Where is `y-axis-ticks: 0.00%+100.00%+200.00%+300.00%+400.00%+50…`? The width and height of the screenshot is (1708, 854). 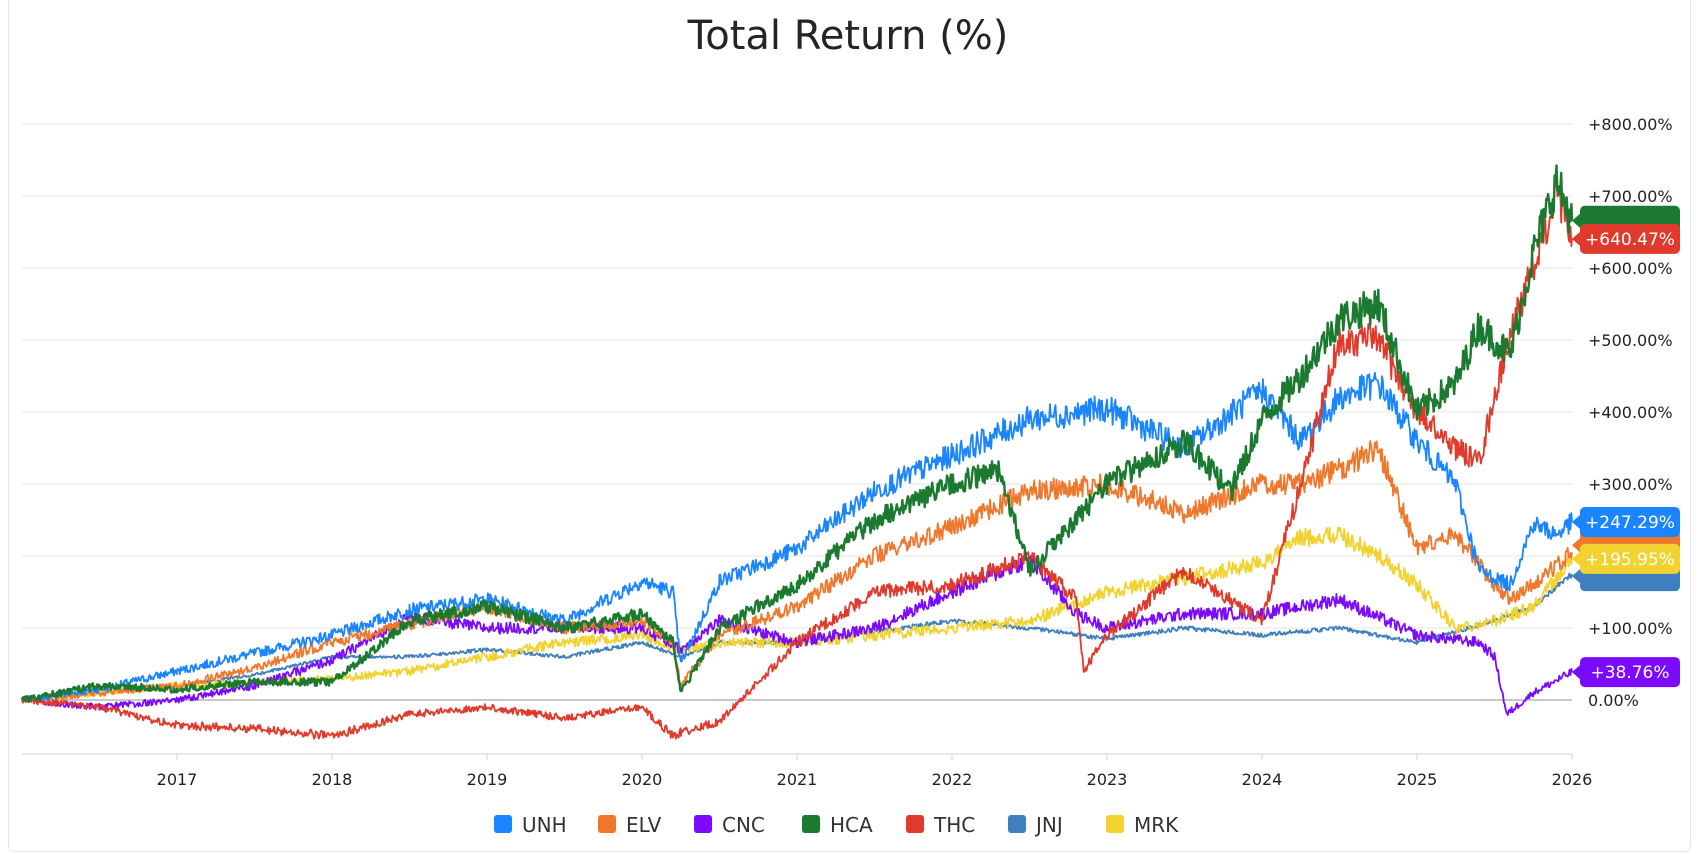 y-axis-ticks: 0.00%+100.00%+200.00%+300.00%+400.00%+50… is located at coordinates (1630, 412).